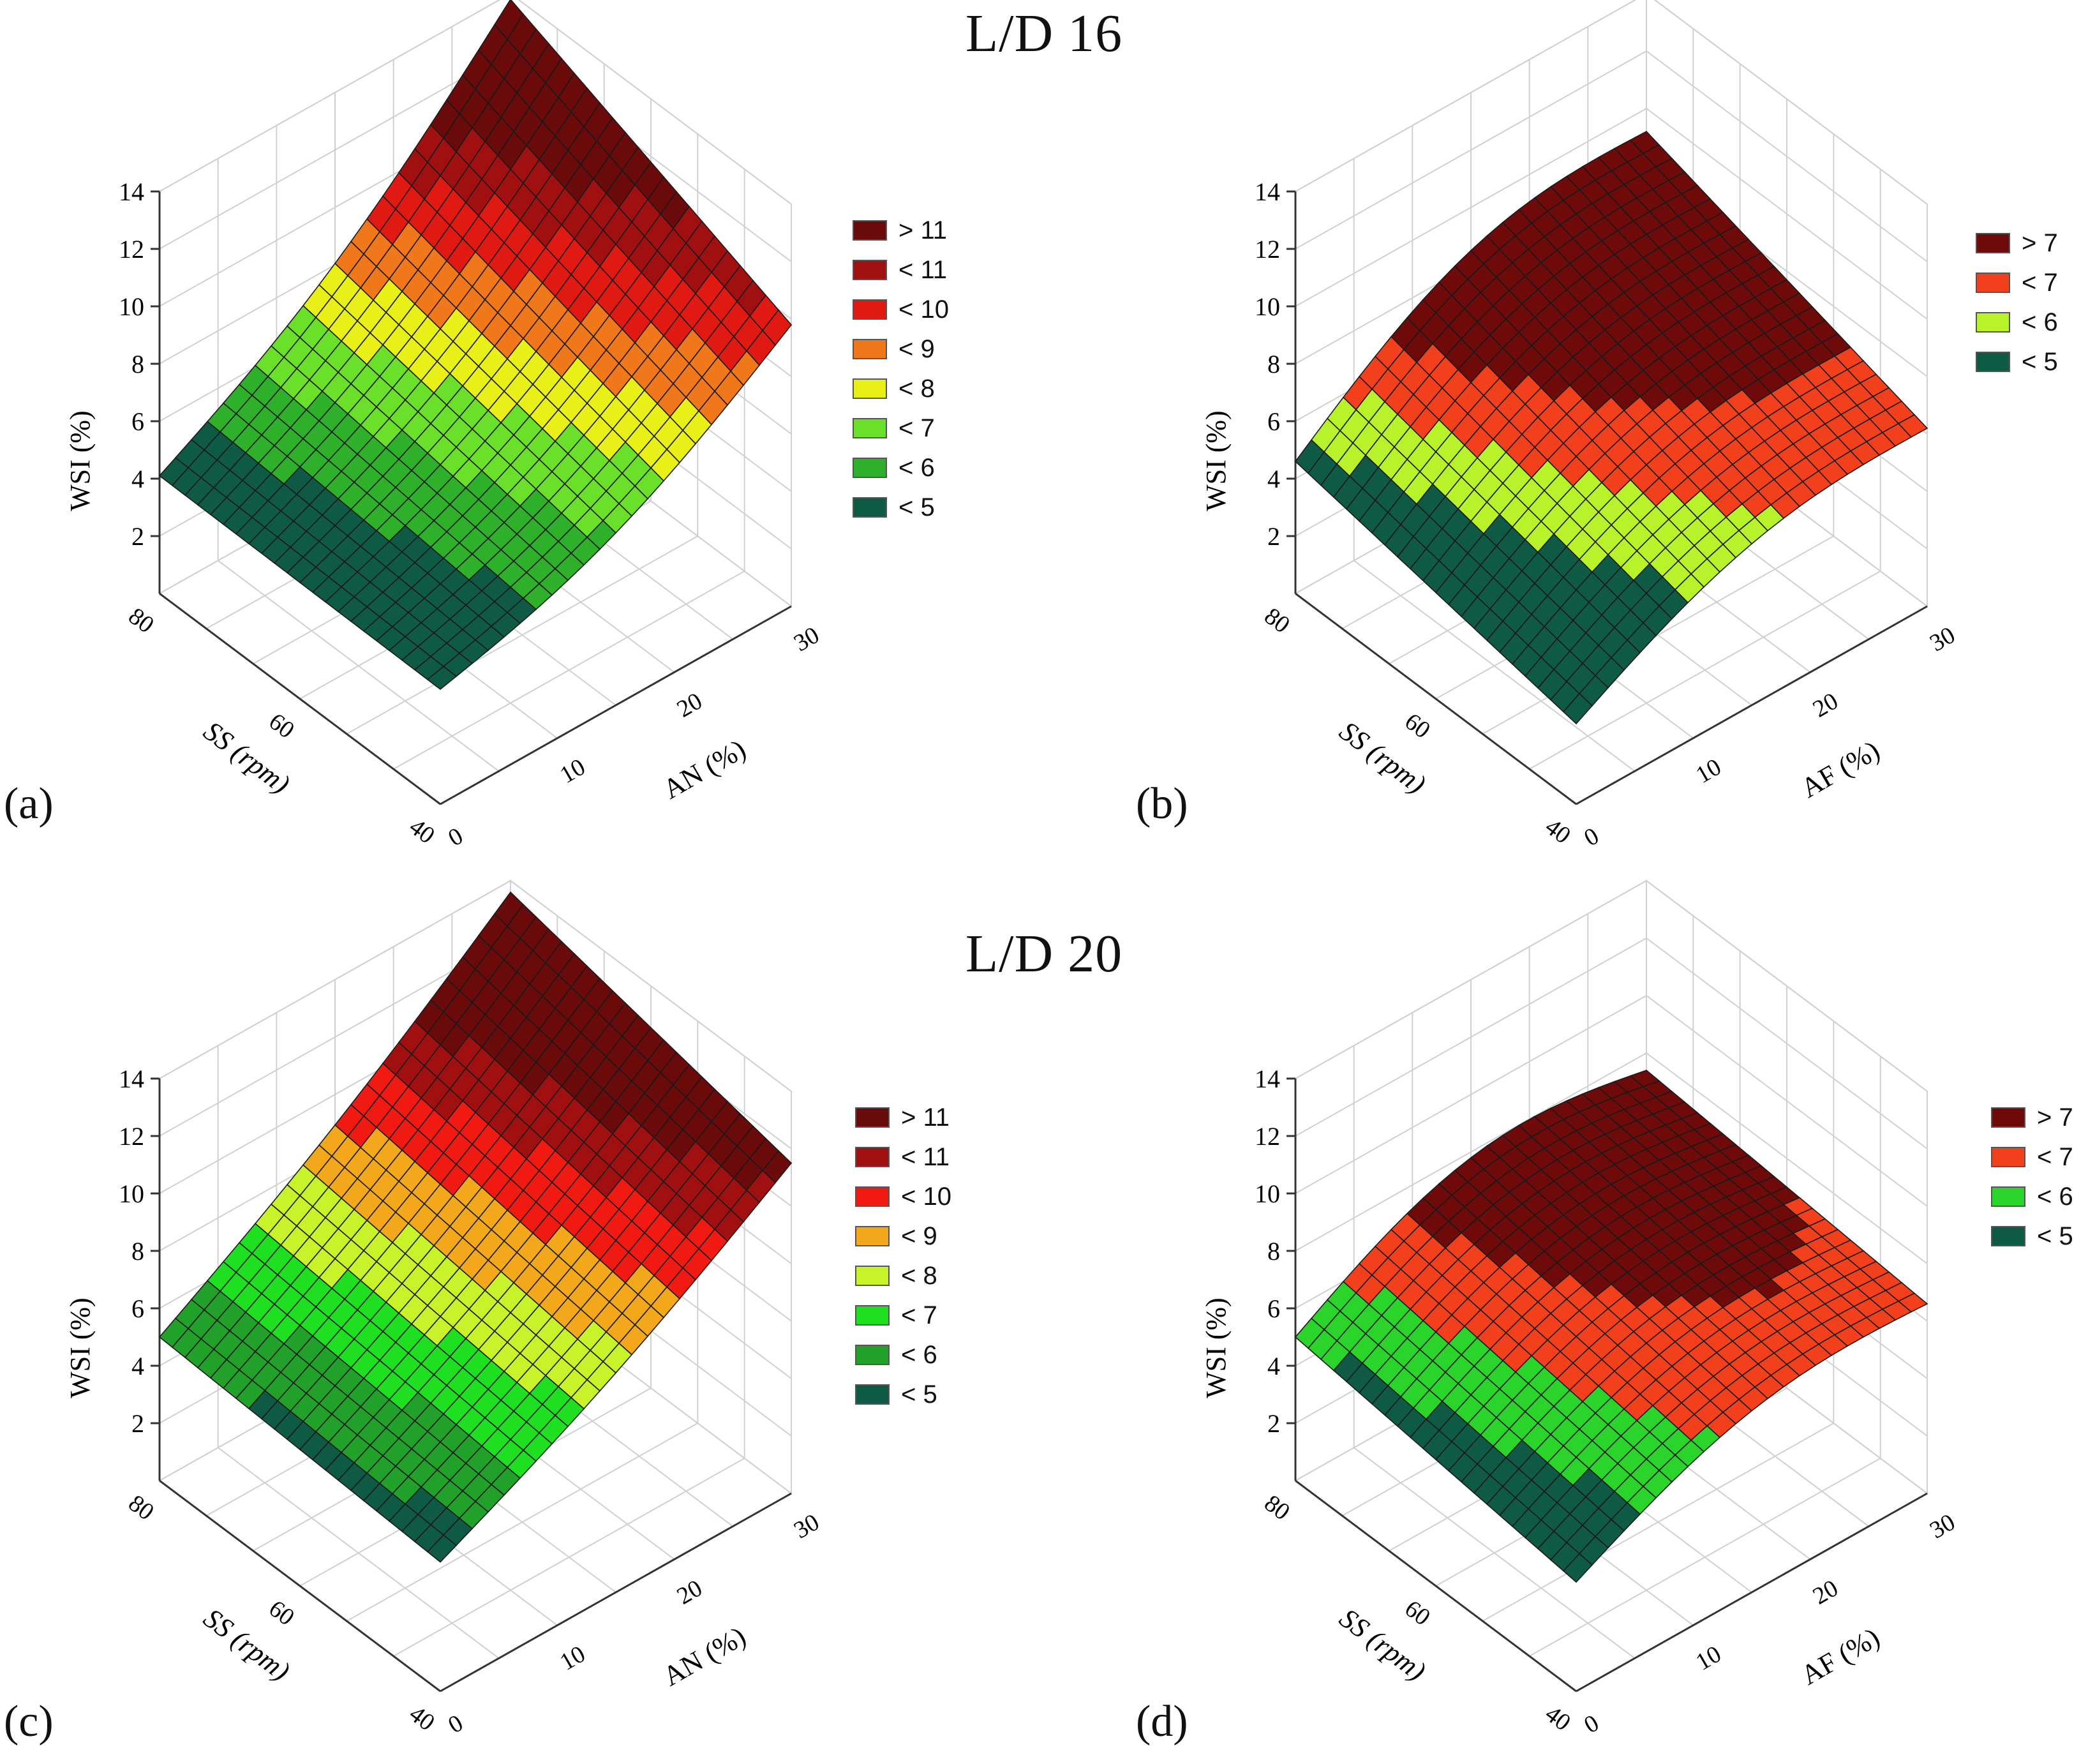 The height and width of the screenshot is (1764, 2088). What do you see at coordinates (80, 460) in the screenshot?
I see `z-axis-label: WSI (%)` at bounding box center [80, 460].